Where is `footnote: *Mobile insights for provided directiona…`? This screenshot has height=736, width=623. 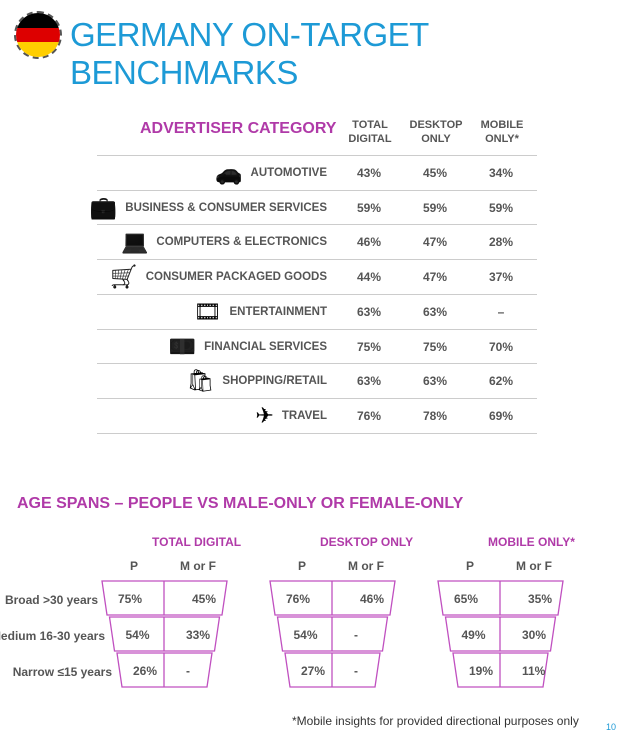
footnote: *Mobile insights for provided directiona… is located at coordinates (435, 721).